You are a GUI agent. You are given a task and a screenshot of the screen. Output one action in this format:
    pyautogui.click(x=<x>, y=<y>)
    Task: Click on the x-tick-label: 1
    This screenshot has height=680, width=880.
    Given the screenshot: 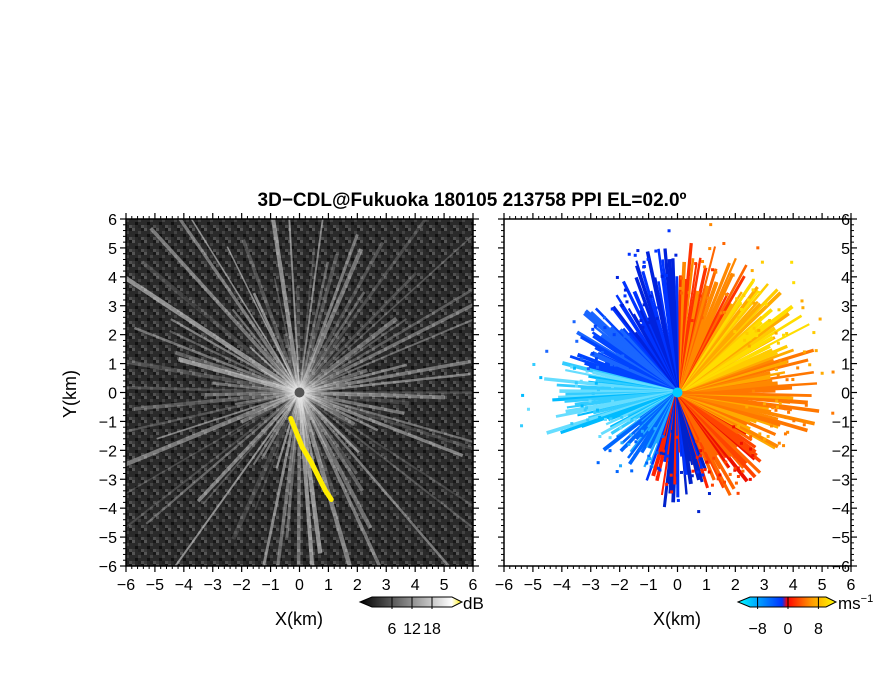 What is the action you would take?
    pyautogui.click(x=328, y=585)
    